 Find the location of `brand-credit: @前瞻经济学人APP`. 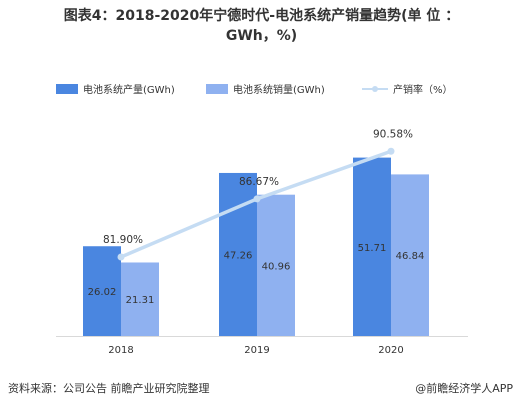

brand-credit: @前瞻经济学人APP is located at coordinates (464, 388).